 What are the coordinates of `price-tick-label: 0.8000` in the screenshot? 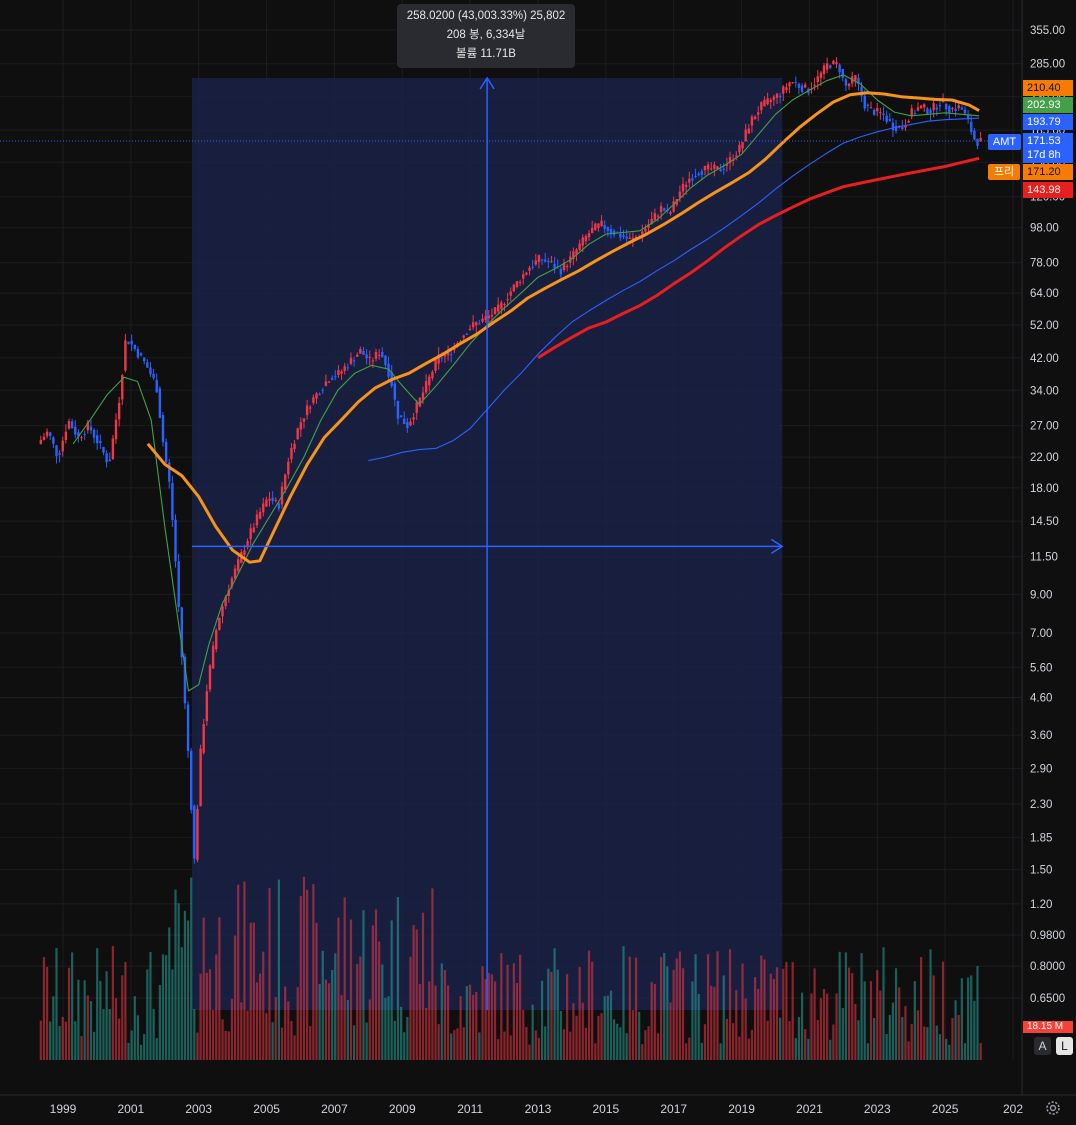 It's located at (1047, 967).